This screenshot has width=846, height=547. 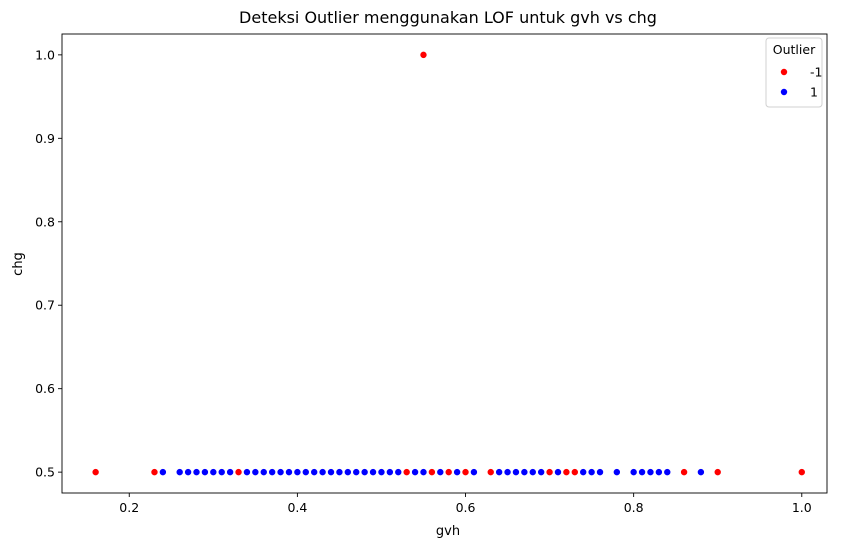 I want to click on y-tick-label: 0.8, so click(x=45, y=221).